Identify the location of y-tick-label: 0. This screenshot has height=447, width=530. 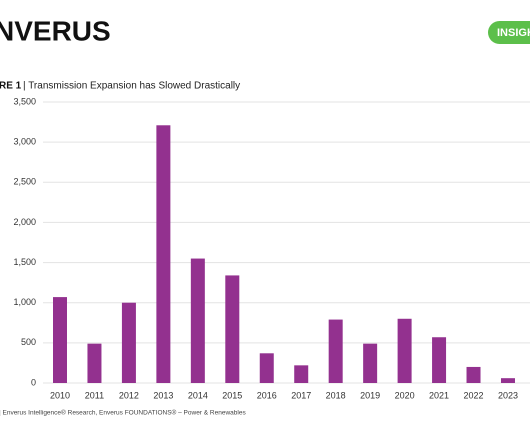
(33, 382).